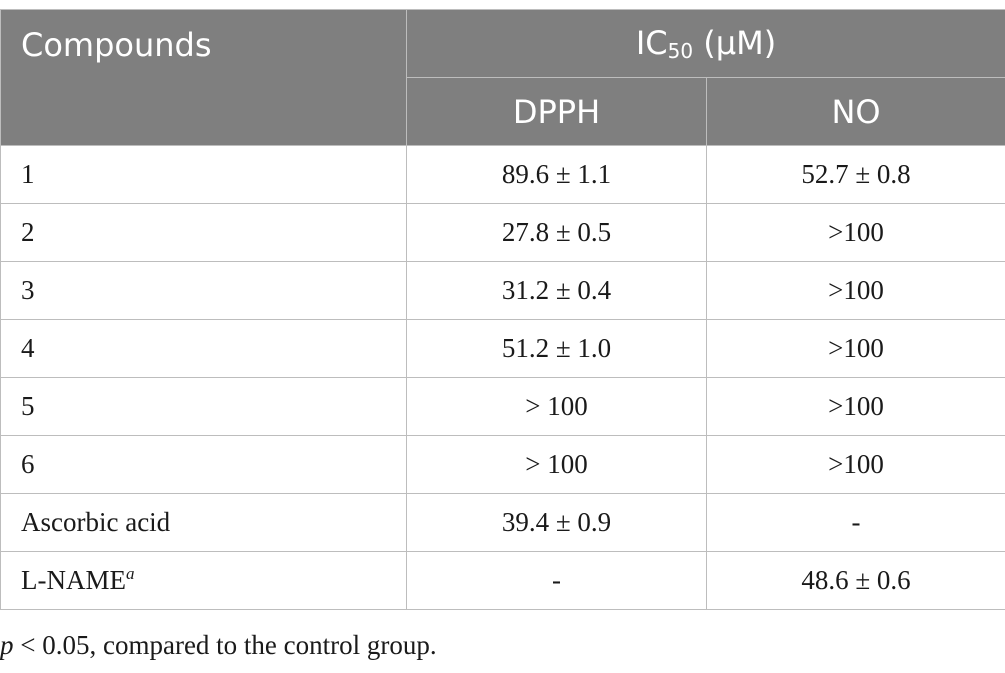  Describe the element at coordinates (73, 580) in the screenshot. I see `compound-name: L-NAME` at that location.